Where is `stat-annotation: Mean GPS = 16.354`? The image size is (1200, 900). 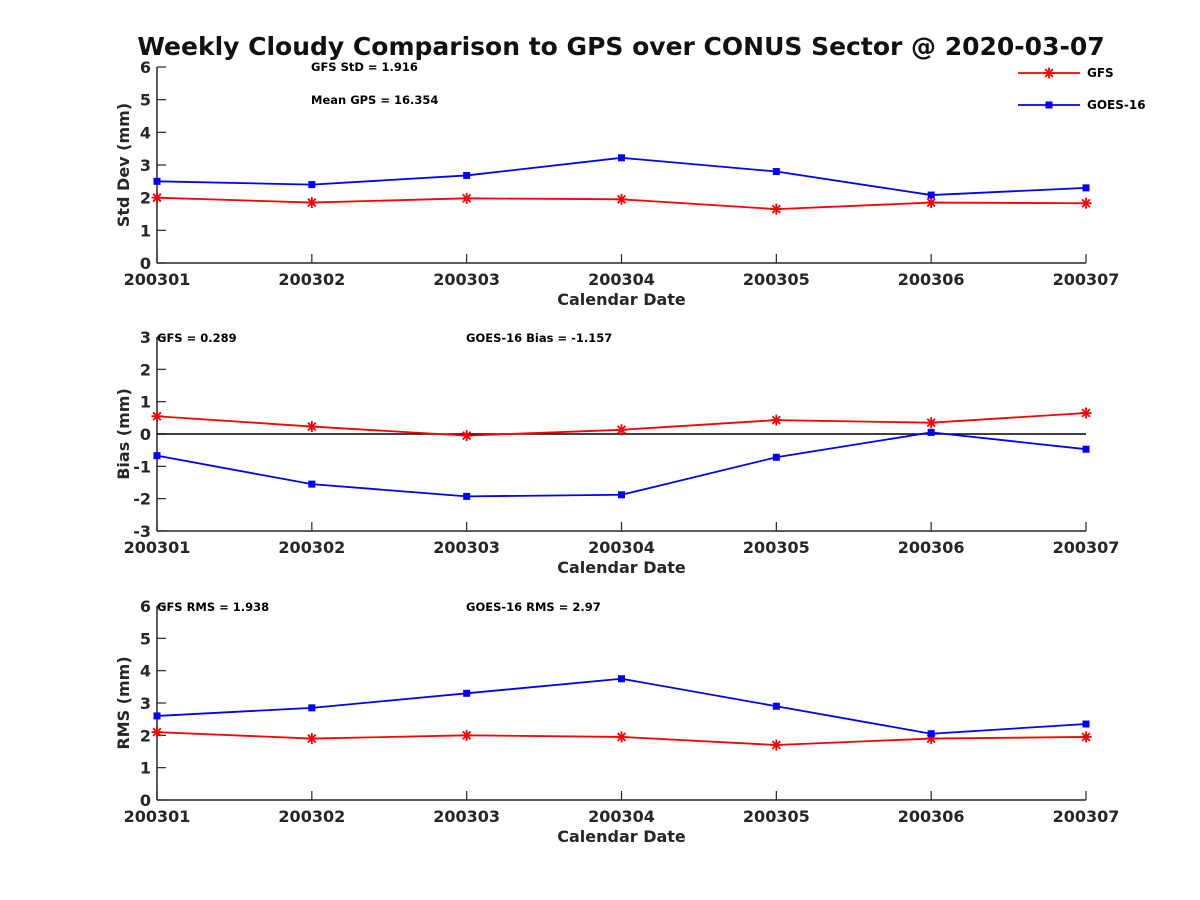 stat-annotation: Mean GPS = 16.354 is located at coordinates (374, 100).